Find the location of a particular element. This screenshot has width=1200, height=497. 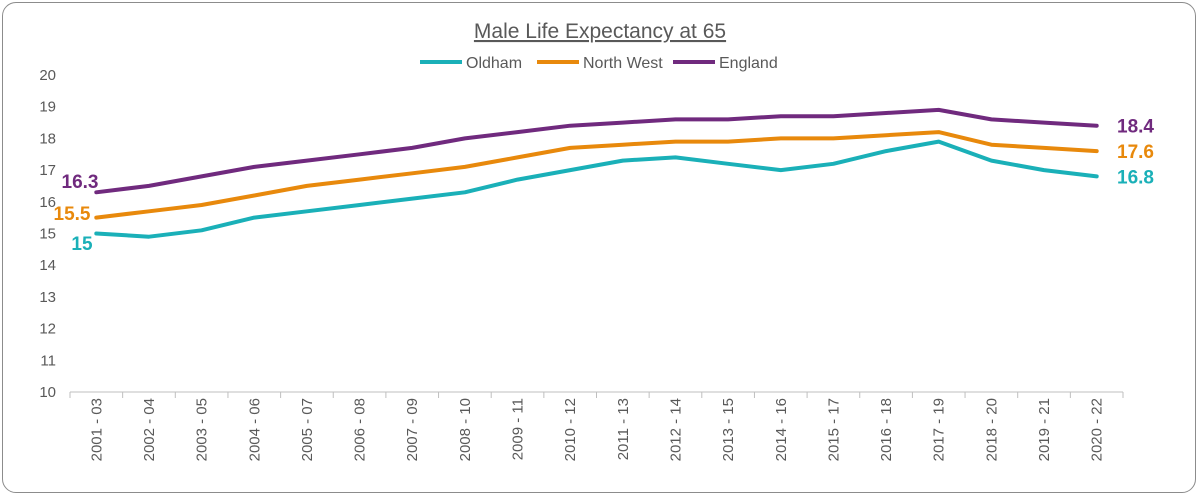

y-tick-label: 13 is located at coordinates (47, 297).